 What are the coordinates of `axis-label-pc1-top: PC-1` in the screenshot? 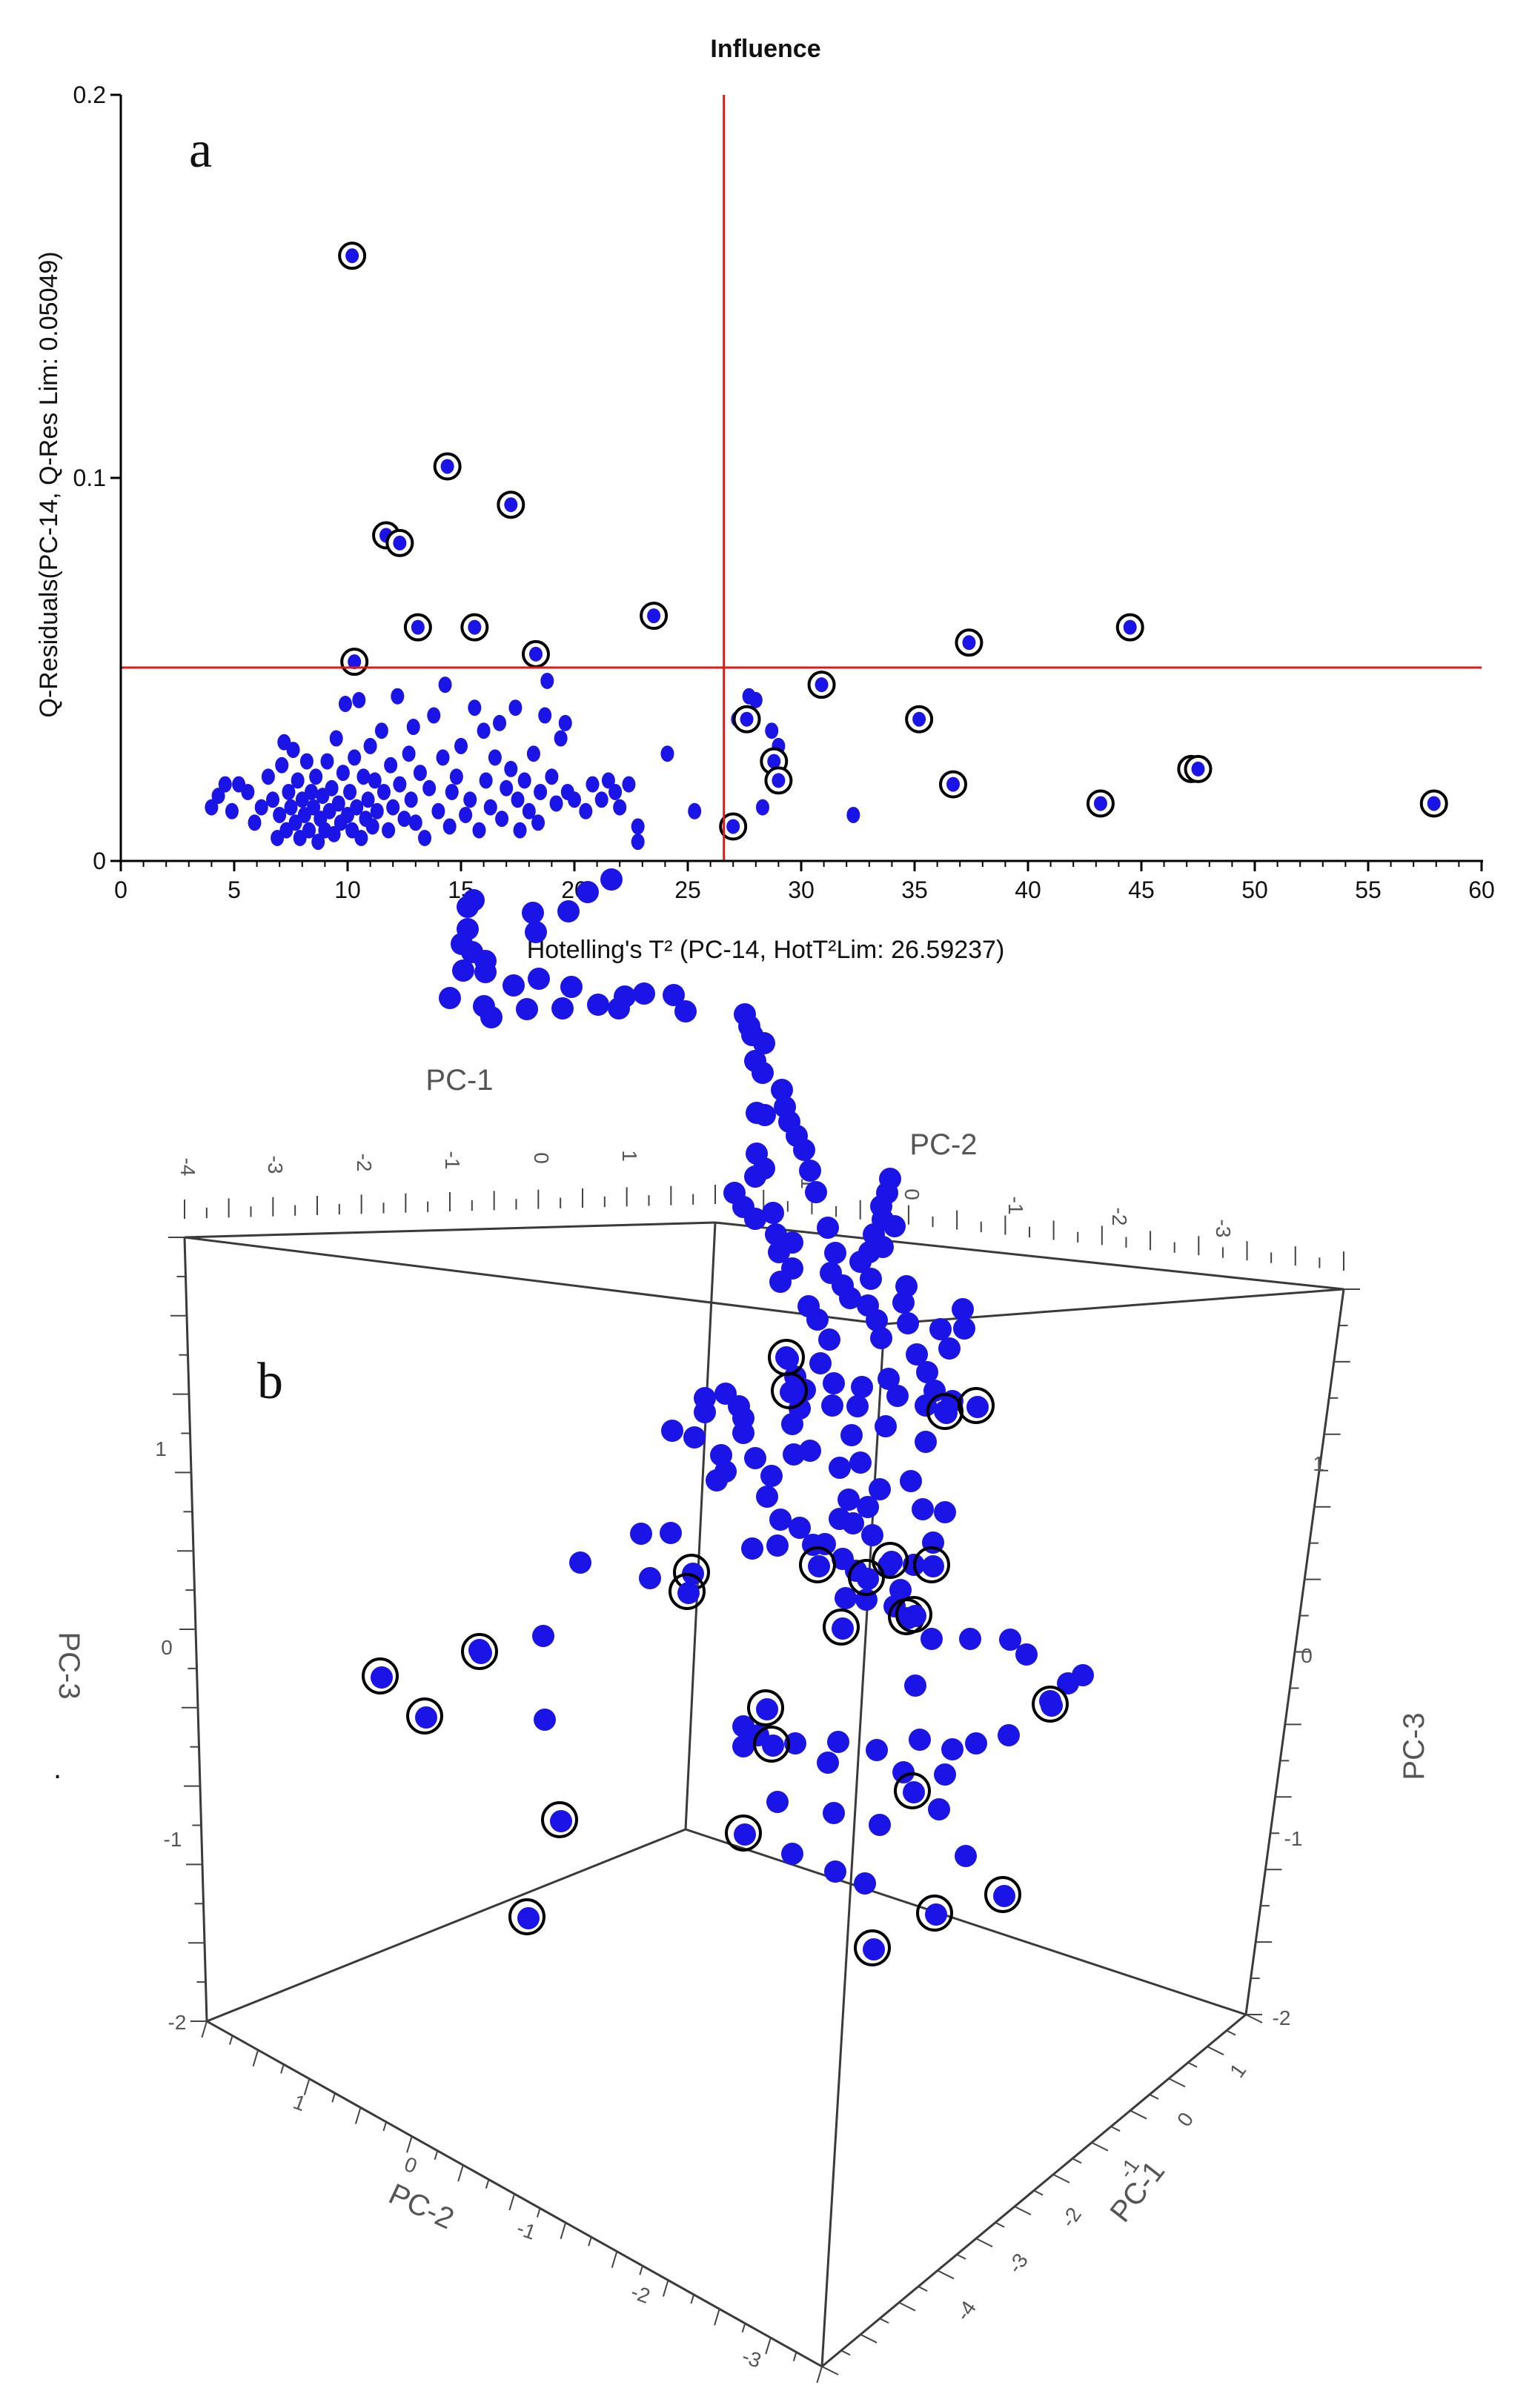 It's located at (459, 1080).